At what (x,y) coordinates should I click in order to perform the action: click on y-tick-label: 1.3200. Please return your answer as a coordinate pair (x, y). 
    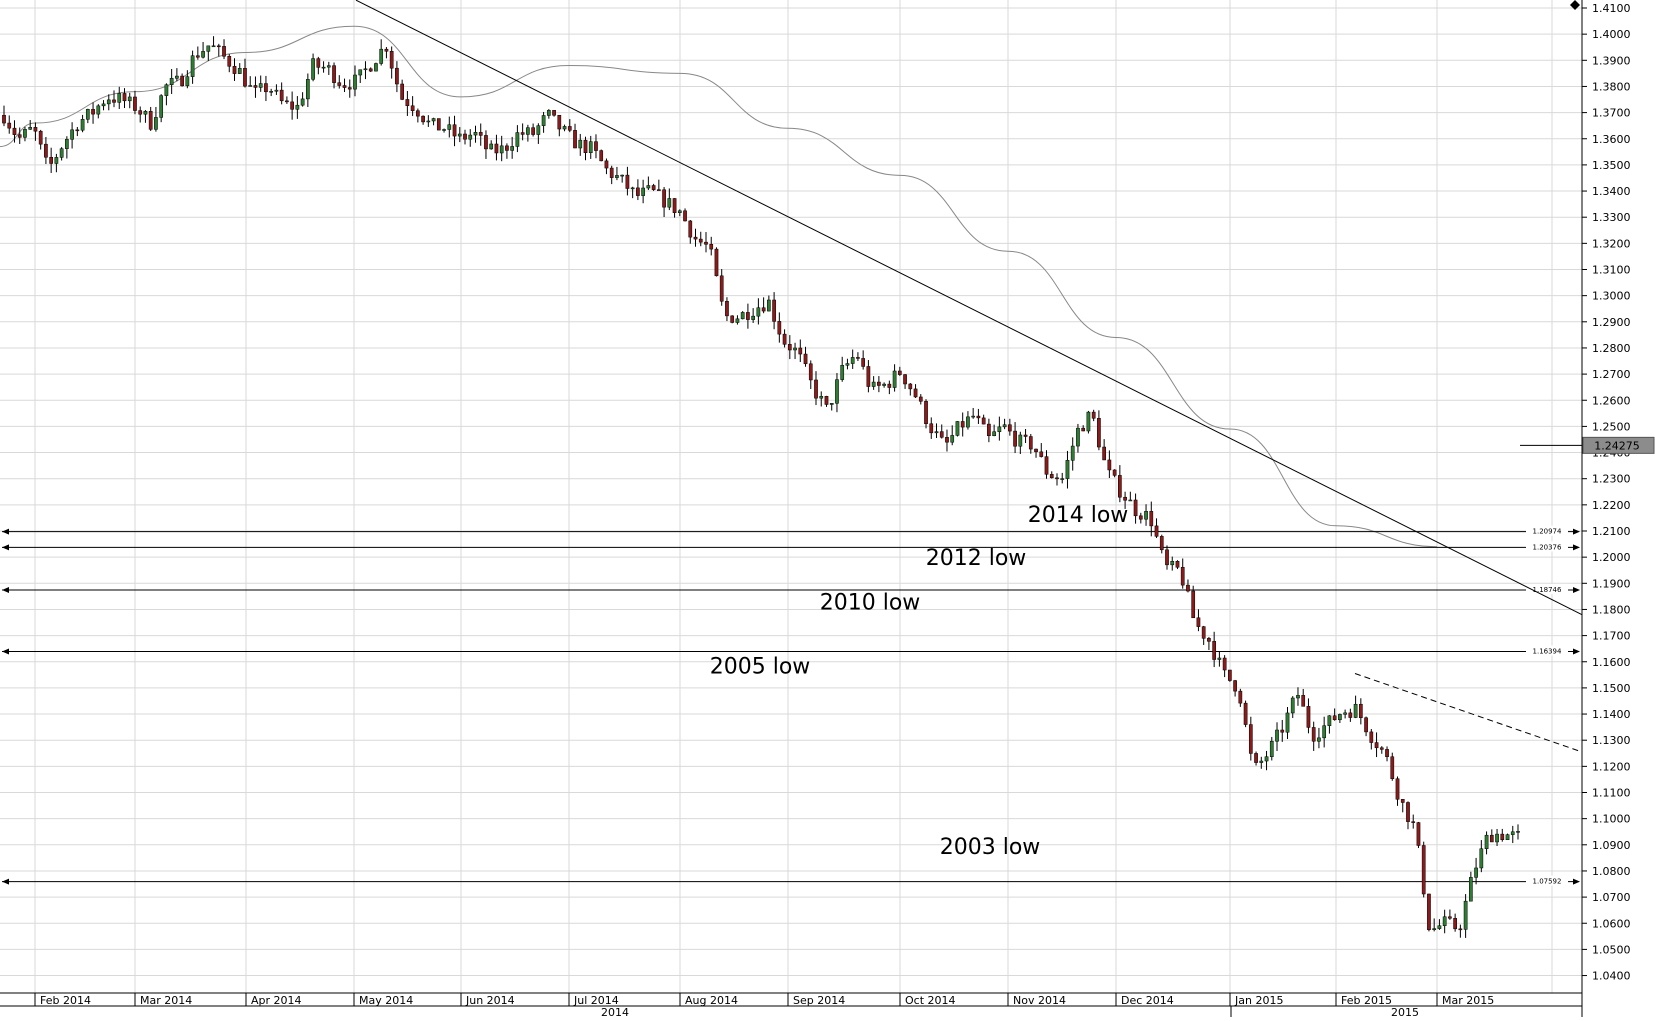
    Looking at the image, I should click on (1611, 243).